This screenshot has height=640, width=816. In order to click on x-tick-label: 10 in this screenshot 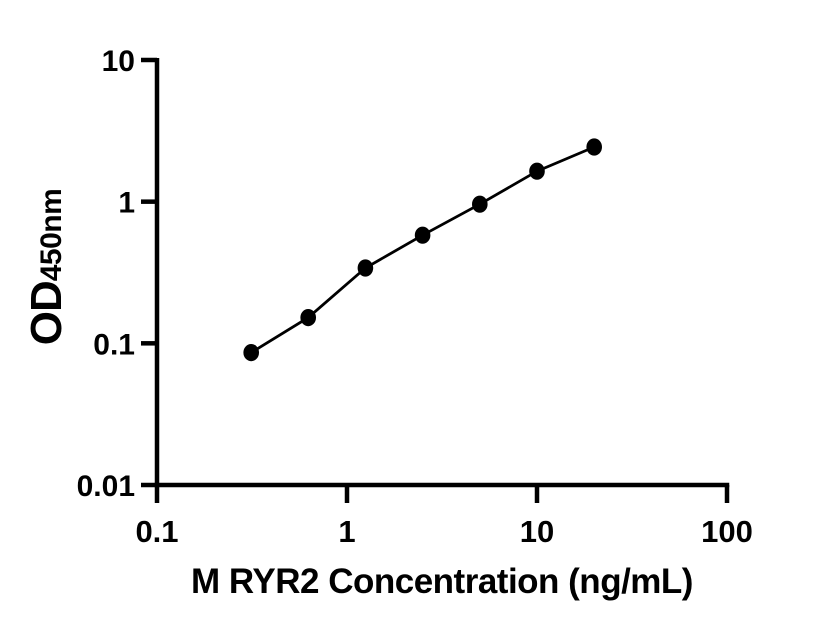, I will do `click(537, 531)`.